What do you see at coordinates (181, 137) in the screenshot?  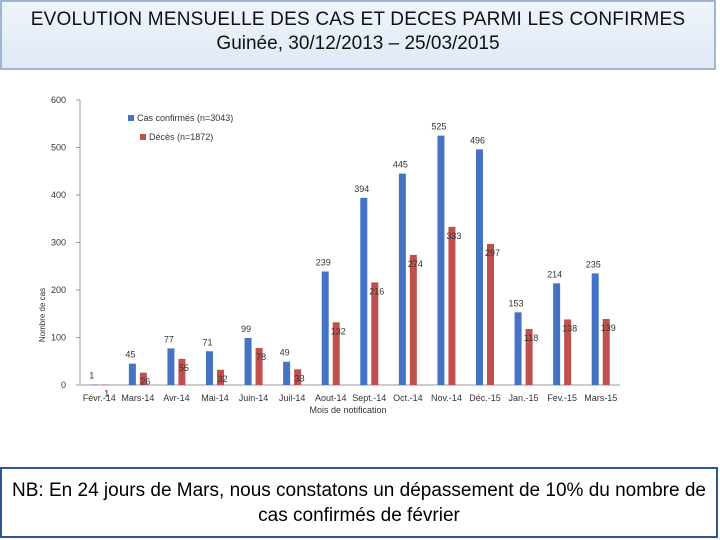 I see `legend-label-deaths: Décès (n=1872)` at bounding box center [181, 137].